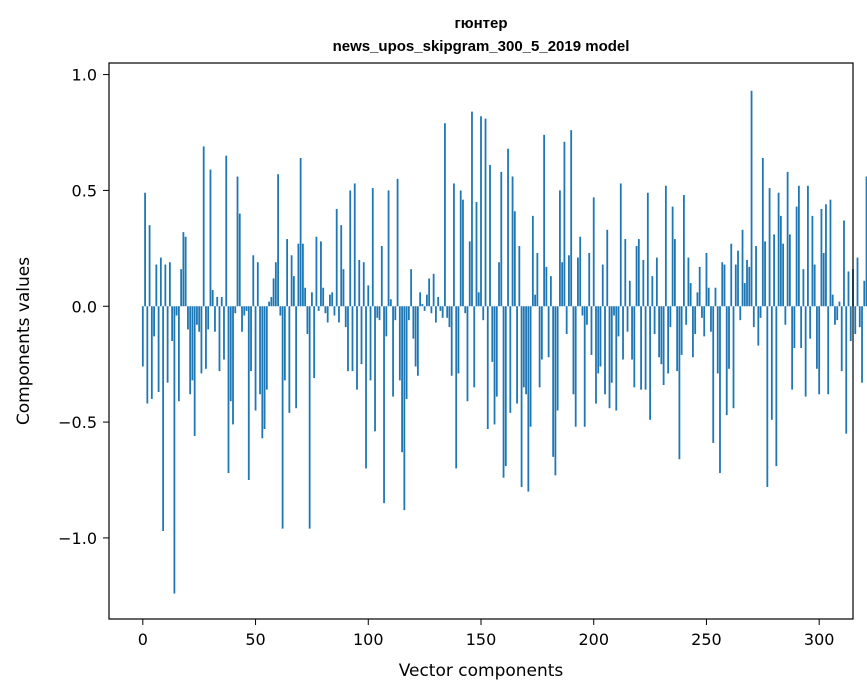 This screenshot has width=867, height=696. Describe the element at coordinates (706, 639) in the screenshot. I see `x-tick-label-250: 250` at that location.